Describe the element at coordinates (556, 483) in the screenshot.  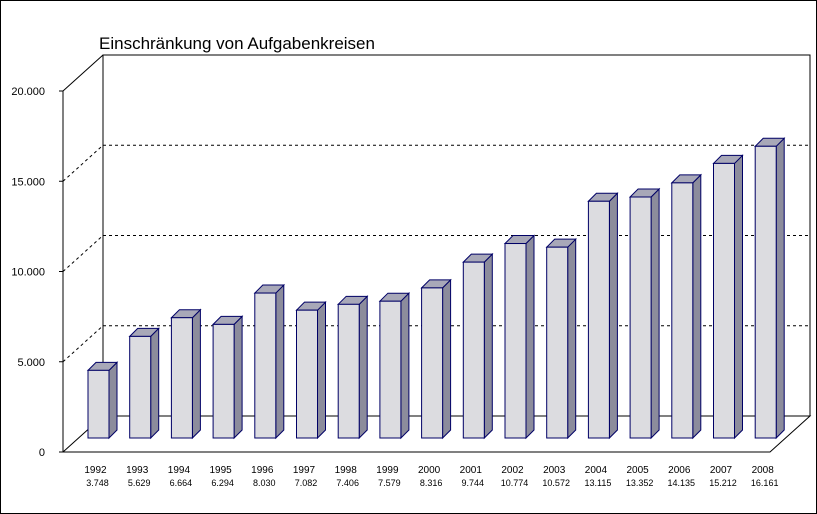
I see `value-label: 10.572` at that location.